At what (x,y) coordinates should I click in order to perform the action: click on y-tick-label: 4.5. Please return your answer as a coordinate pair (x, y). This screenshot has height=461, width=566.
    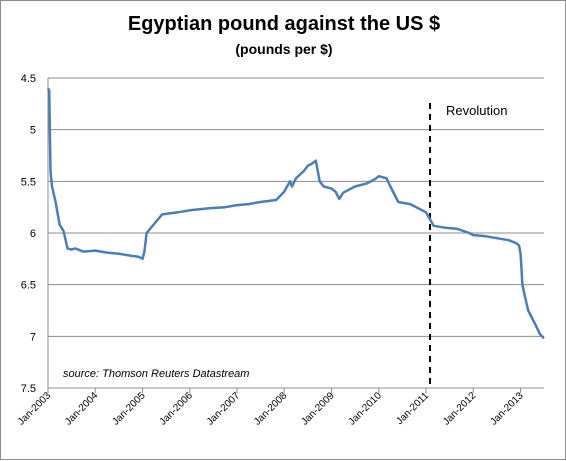
    Looking at the image, I should click on (28, 79).